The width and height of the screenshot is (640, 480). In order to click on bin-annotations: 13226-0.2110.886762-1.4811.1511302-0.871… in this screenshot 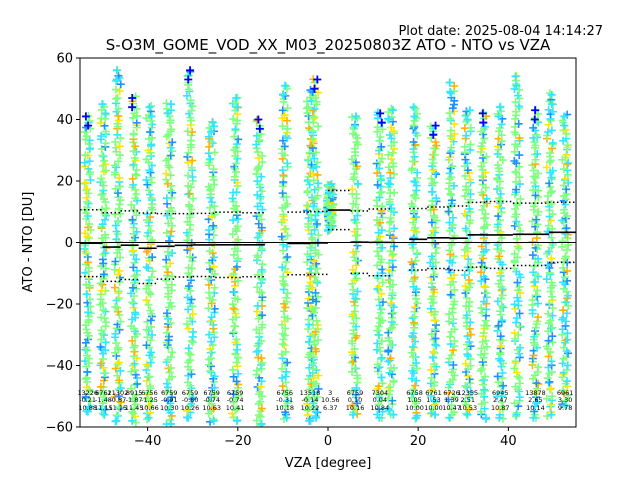, I will do `click(325, 400)`.